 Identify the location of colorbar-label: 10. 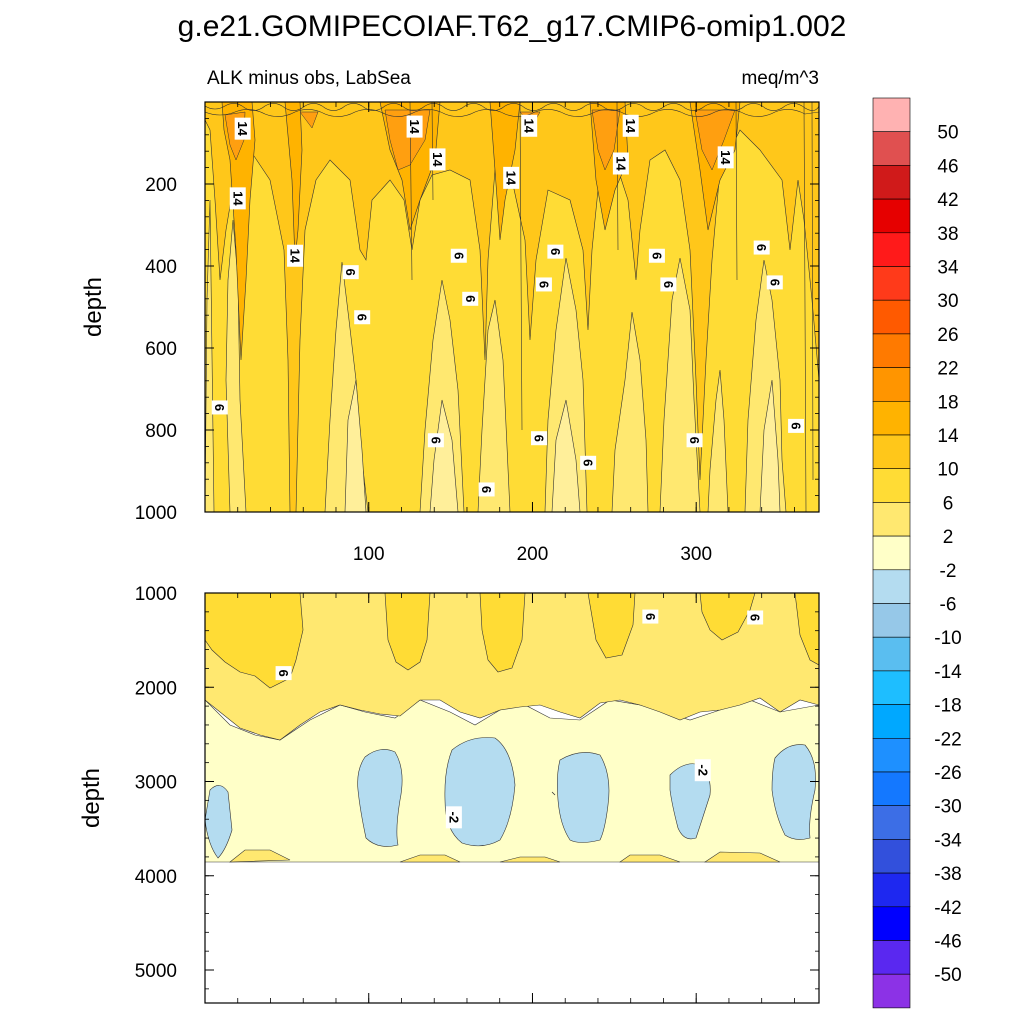
(947, 470).